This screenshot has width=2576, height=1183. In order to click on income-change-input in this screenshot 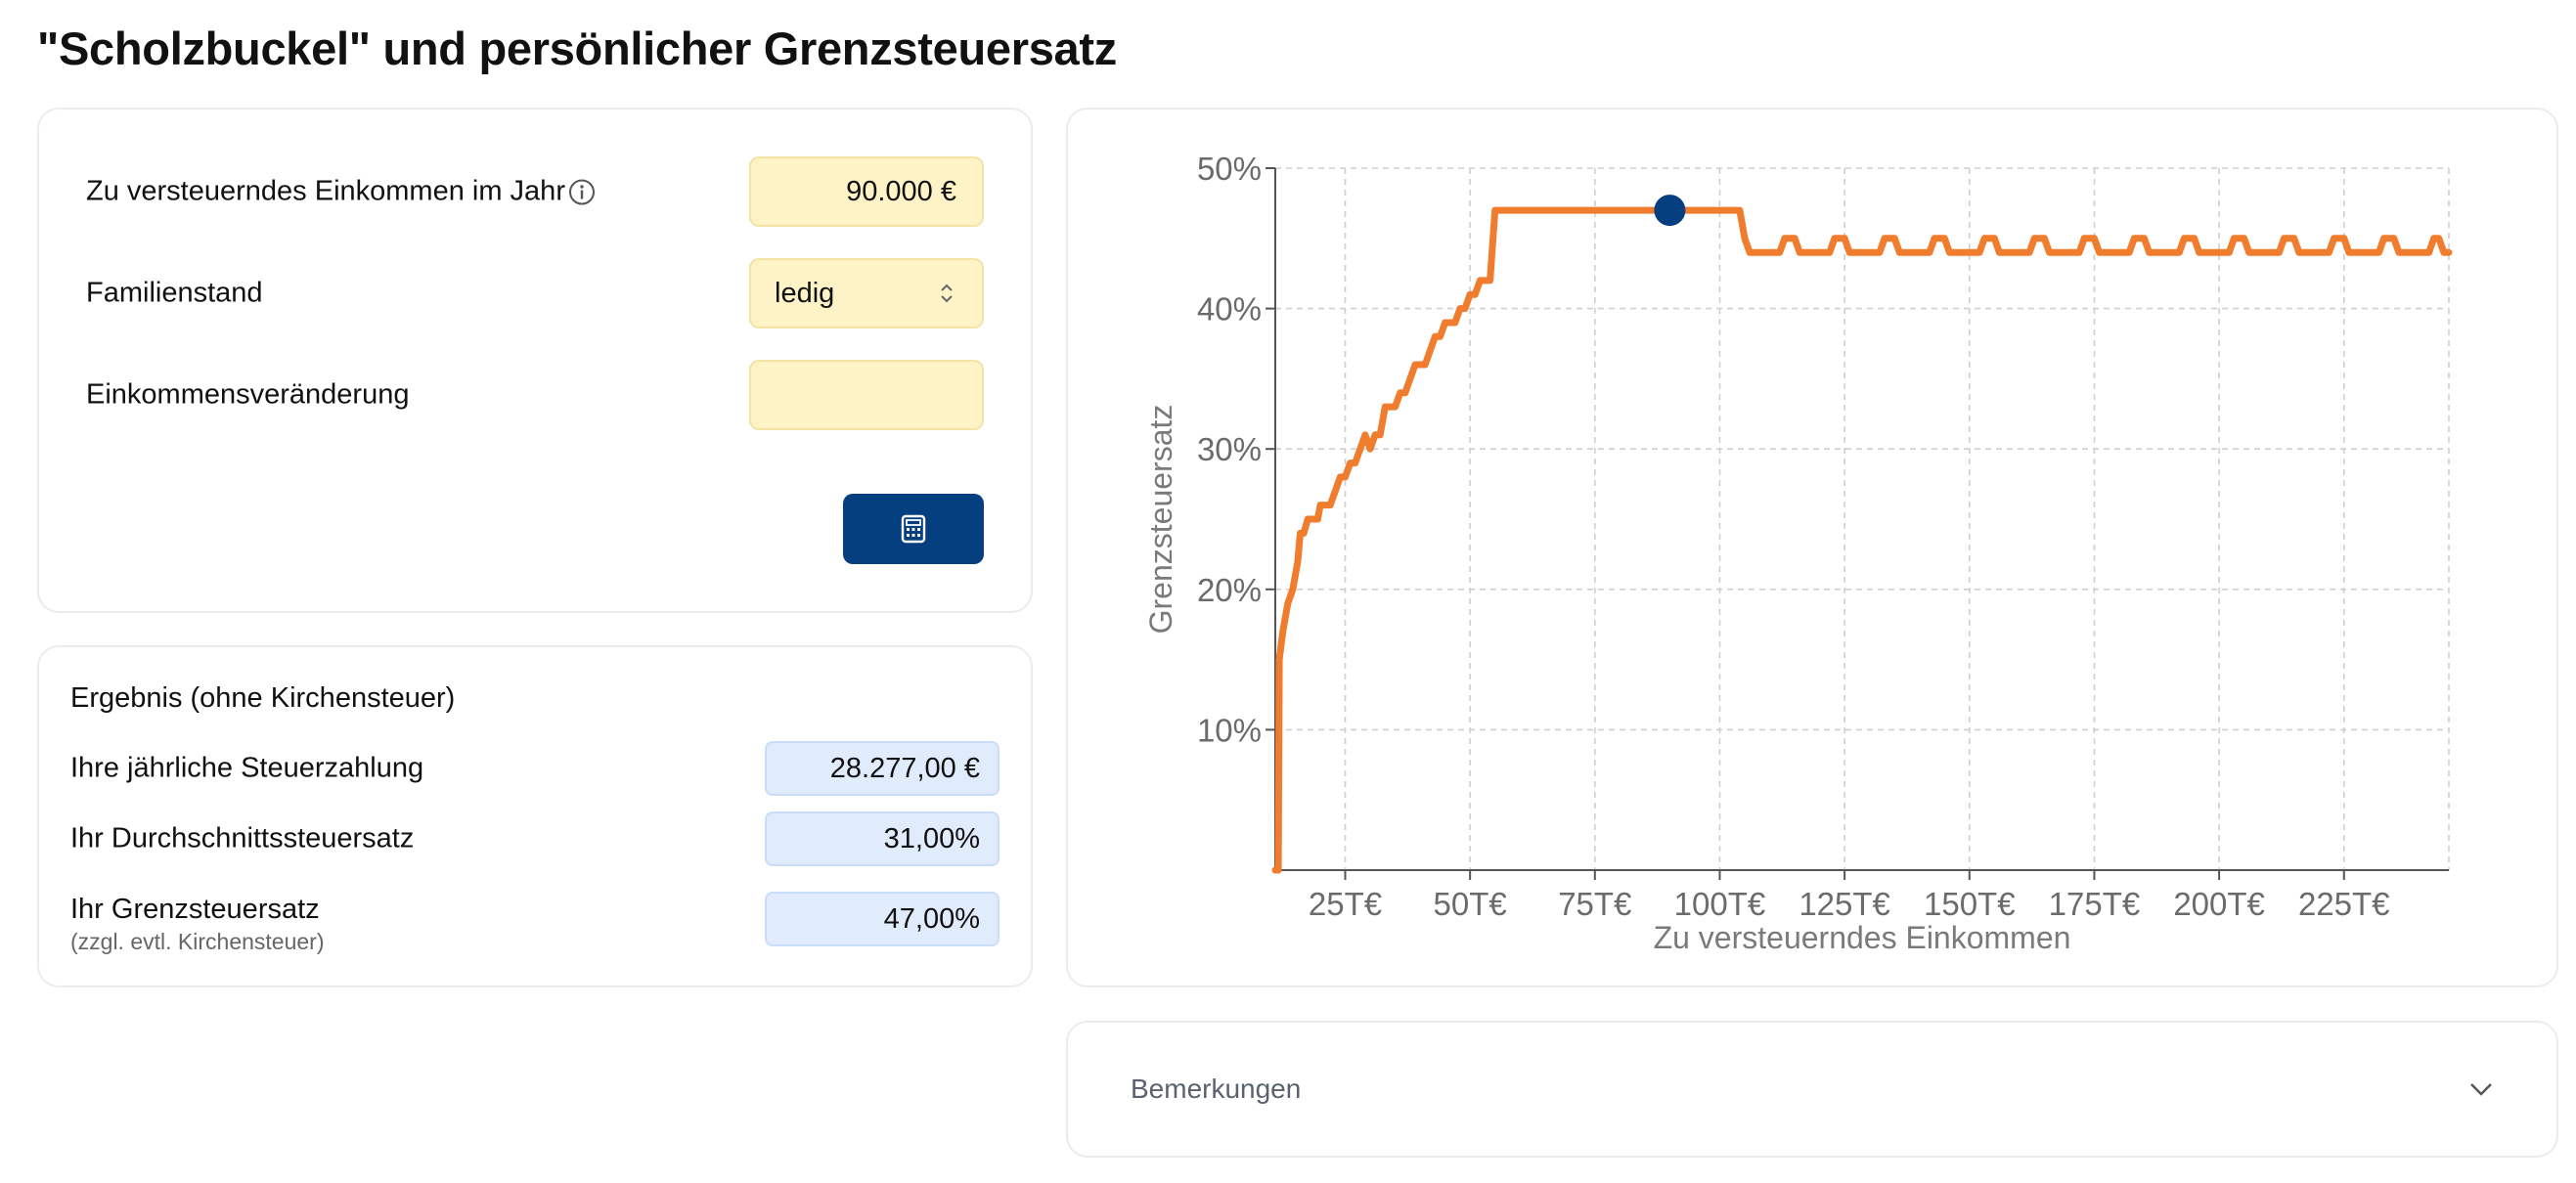, I will do `click(867, 395)`.